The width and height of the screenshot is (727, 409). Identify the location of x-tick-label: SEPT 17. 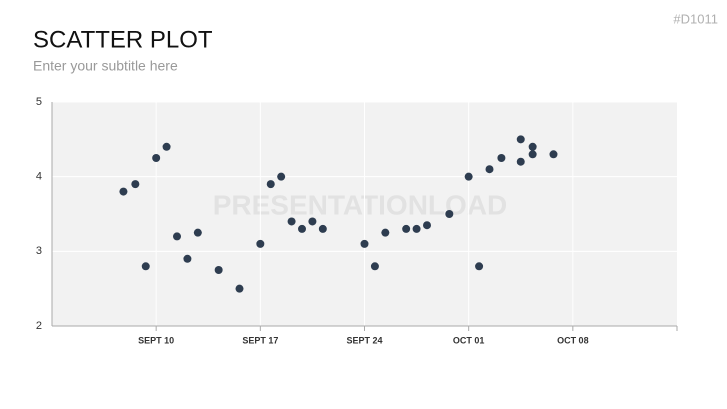
(260, 340).